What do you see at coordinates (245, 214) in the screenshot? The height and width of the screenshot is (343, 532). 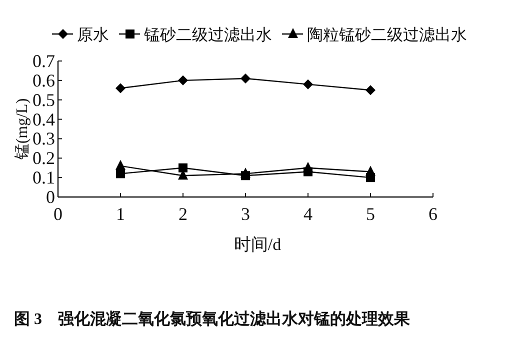 I see `x-tick-label: 3` at bounding box center [245, 214].